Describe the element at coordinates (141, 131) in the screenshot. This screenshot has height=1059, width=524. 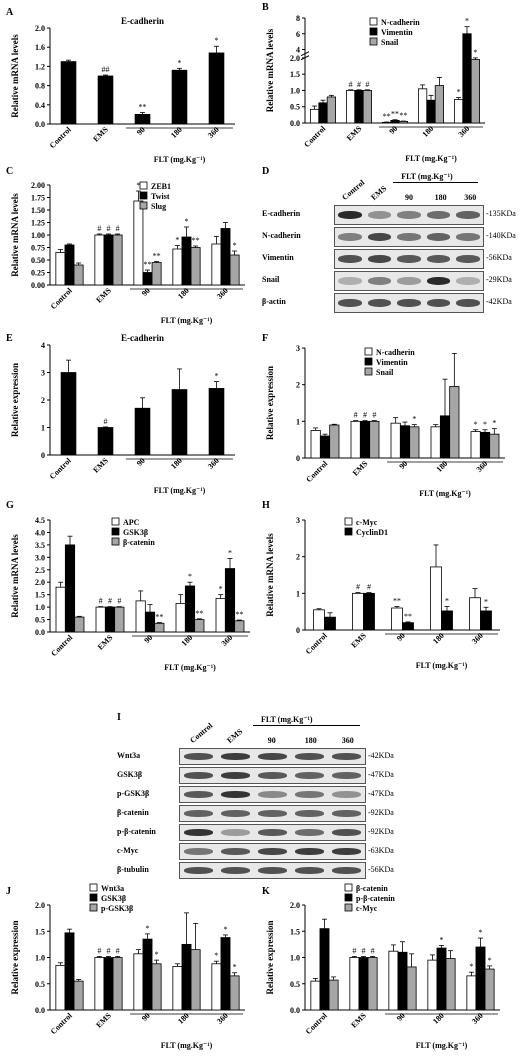
I see `x-tick-label-a: 90` at that location.